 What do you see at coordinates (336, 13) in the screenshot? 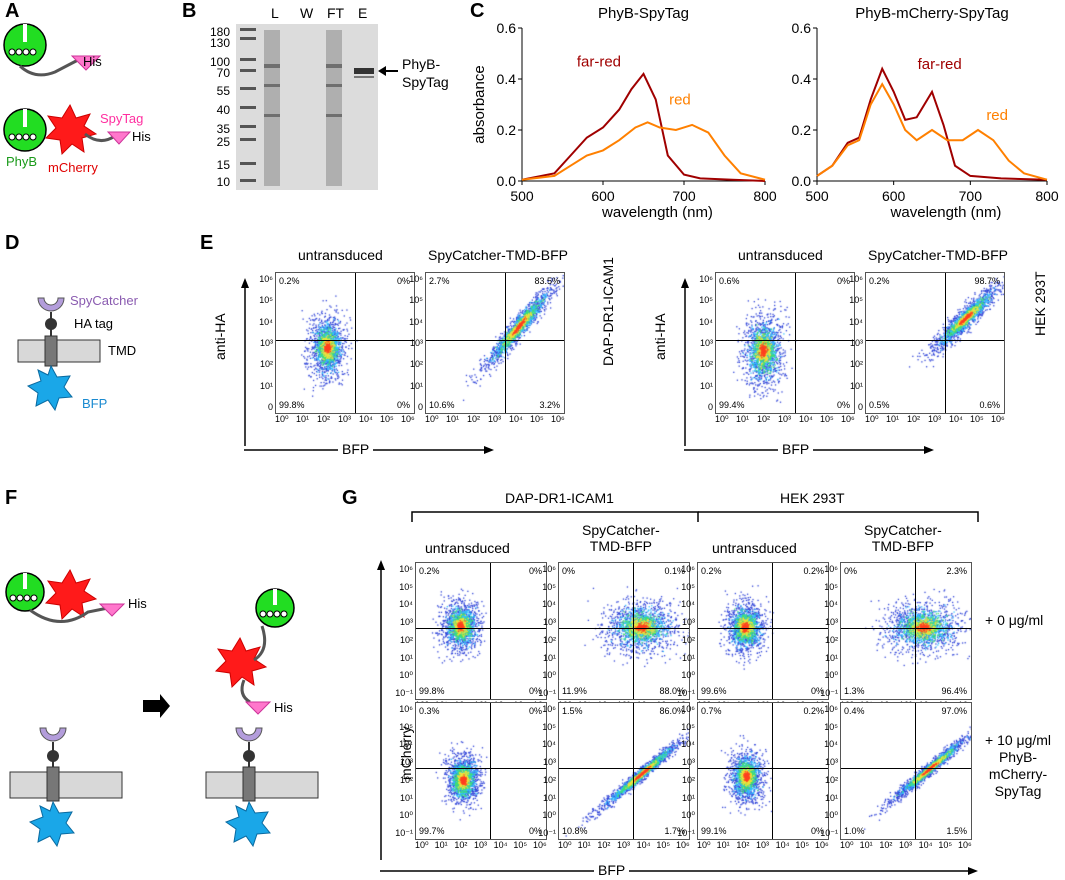
I see `lane-label-ft: FT` at bounding box center [336, 13].